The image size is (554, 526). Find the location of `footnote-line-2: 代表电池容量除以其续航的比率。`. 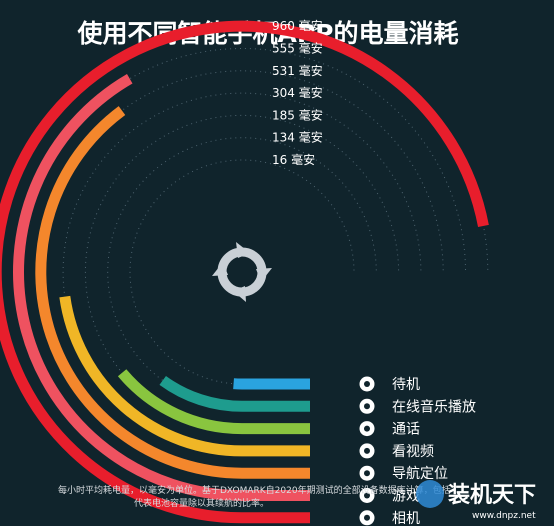

footnote-line-2: 代表电池容量除以其续航的比率。 is located at coordinates (201, 503).